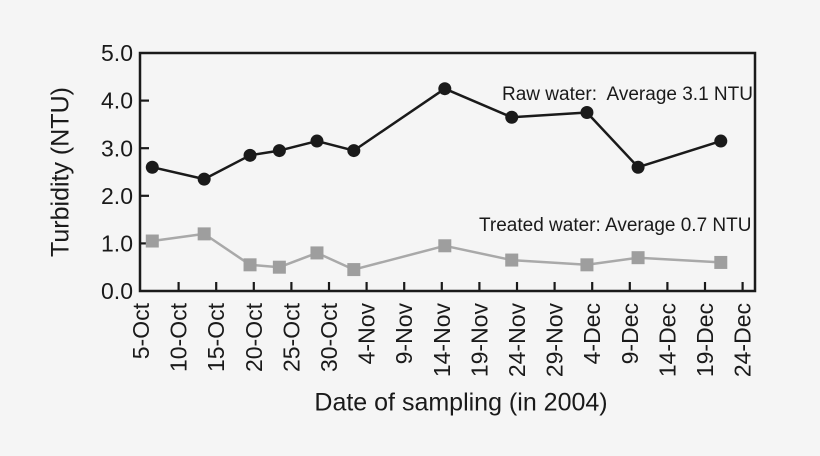 The height and width of the screenshot is (456, 820). Describe the element at coordinates (705, 340) in the screenshot. I see `x-tick-label: 19-Dec` at that location.